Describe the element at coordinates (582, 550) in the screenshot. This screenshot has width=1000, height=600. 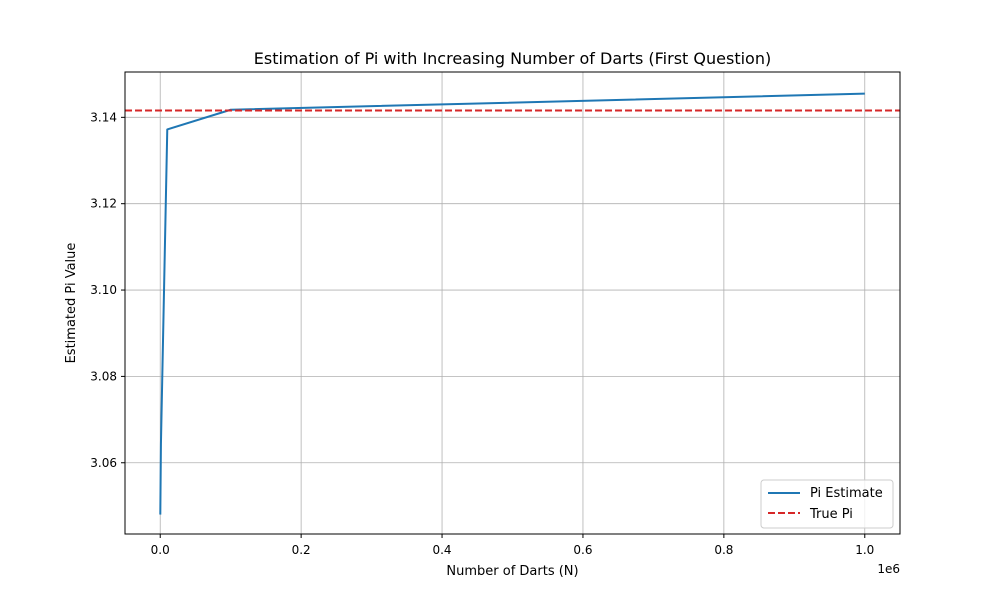
I see `x-tick-label: 0.6` at that location.